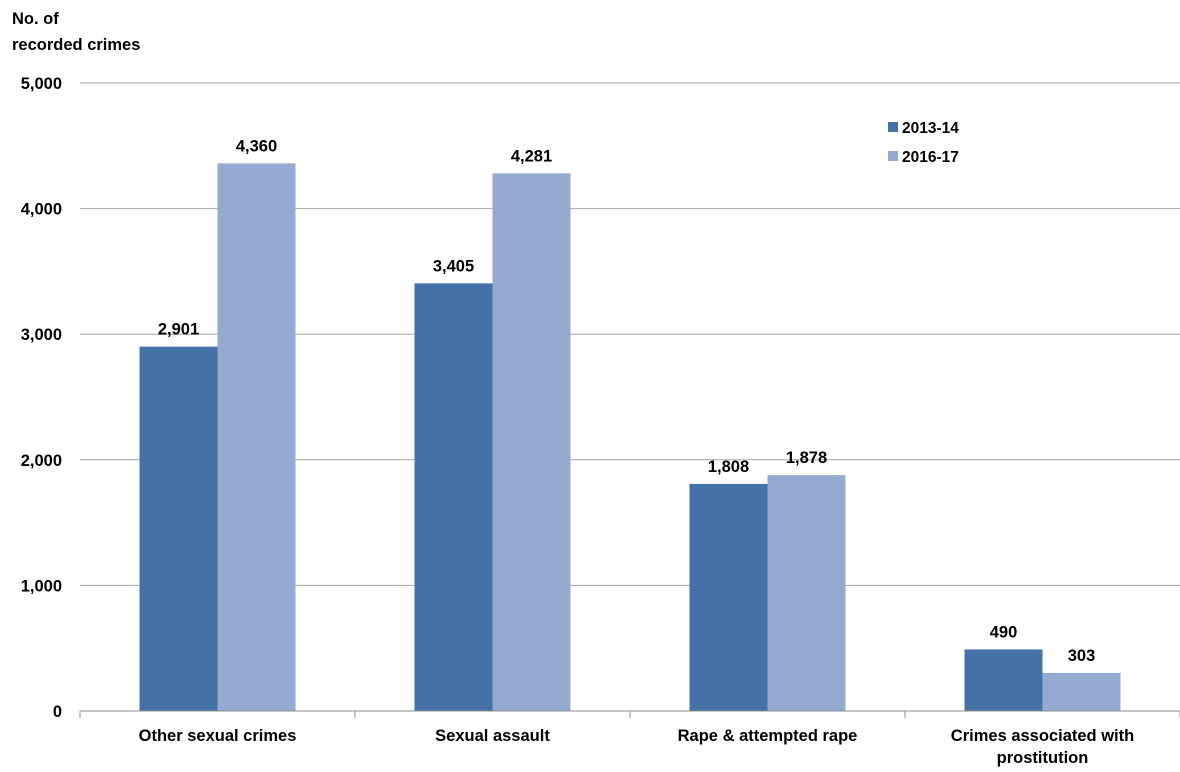 The width and height of the screenshot is (1180, 772). Describe the element at coordinates (531, 156) in the screenshot. I see `data-label: 4,281` at that location.